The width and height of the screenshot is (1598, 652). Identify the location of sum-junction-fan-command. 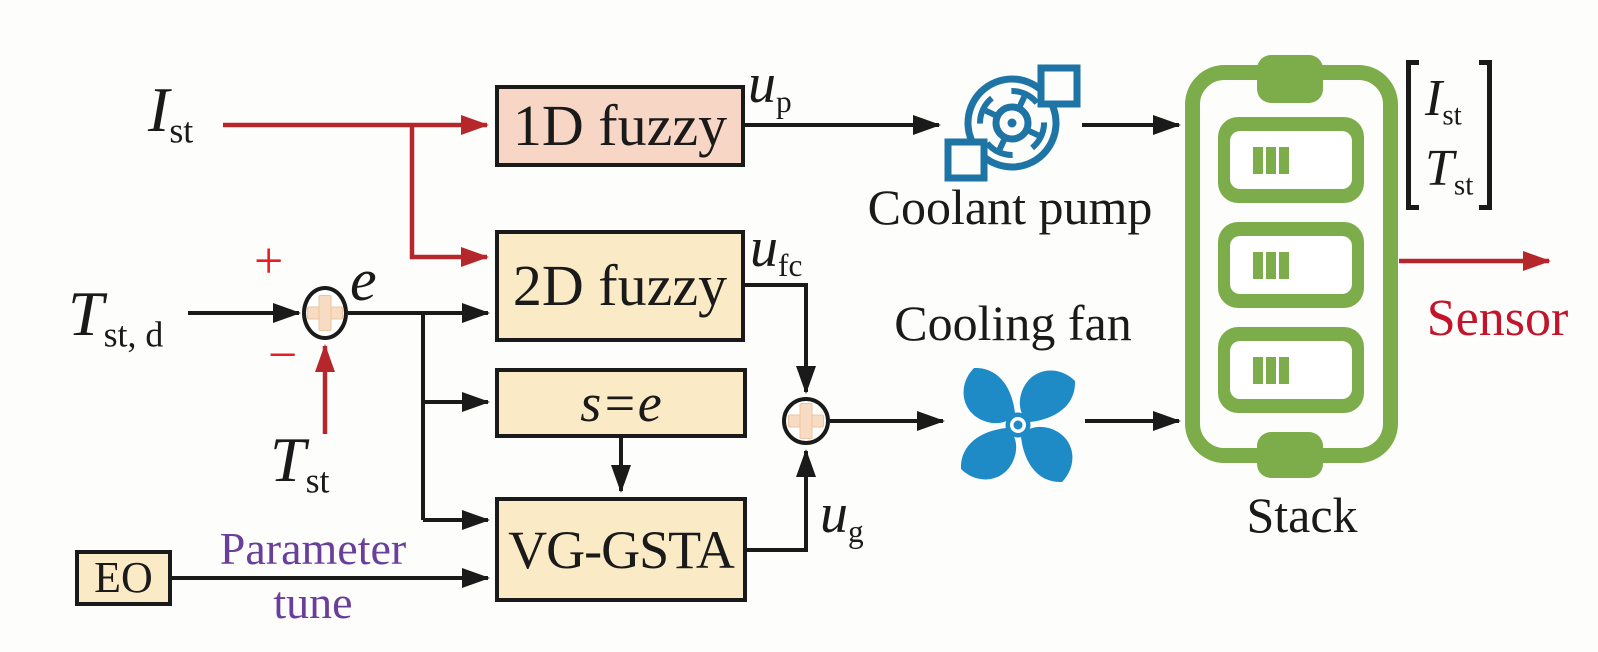
(806, 421).